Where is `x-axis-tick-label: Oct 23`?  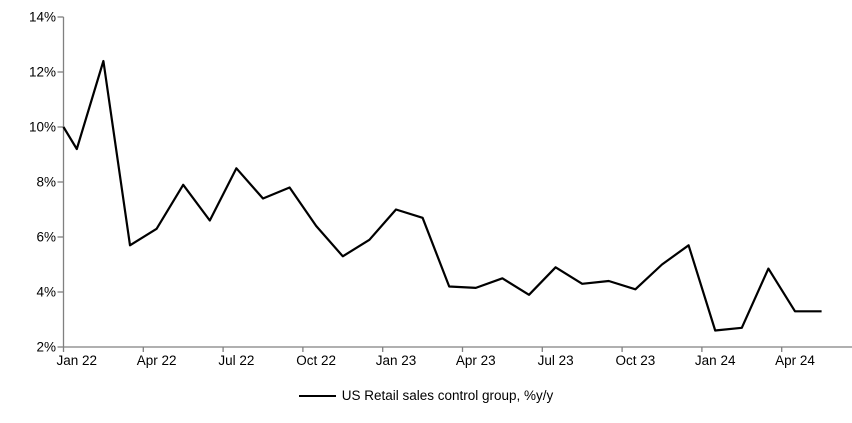
x-axis-tick-label: Oct 23 is located at coordinates (636, 360).